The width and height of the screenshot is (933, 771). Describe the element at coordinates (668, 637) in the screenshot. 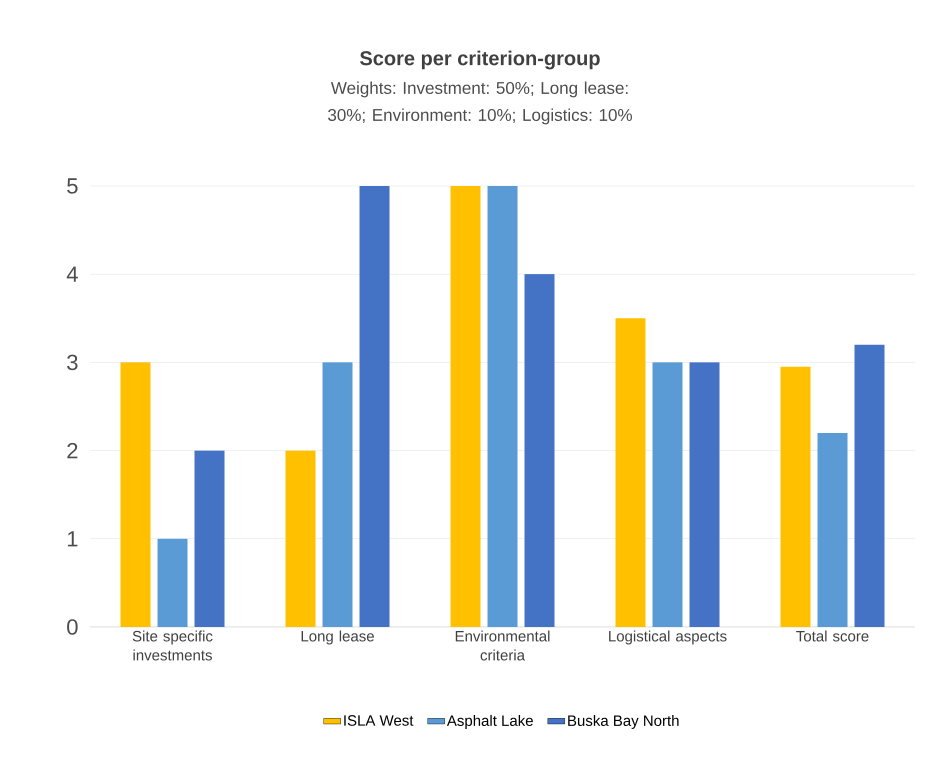

I see `x-tick-label: Logistical aspects` at that location.